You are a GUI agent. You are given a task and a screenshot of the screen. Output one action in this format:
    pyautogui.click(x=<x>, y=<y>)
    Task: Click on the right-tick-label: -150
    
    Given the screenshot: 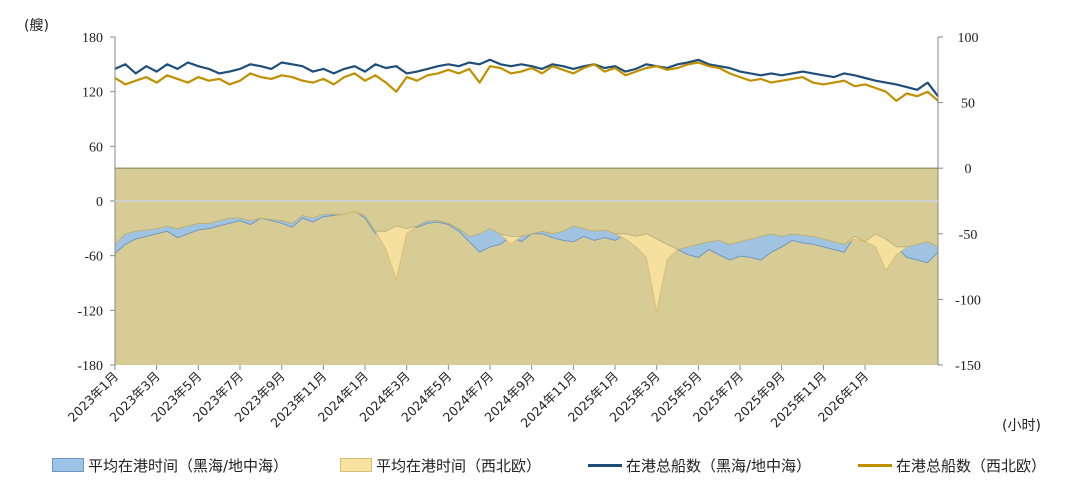 What is the action you would take?
    pyautogui.click(x=968, y=366)
    